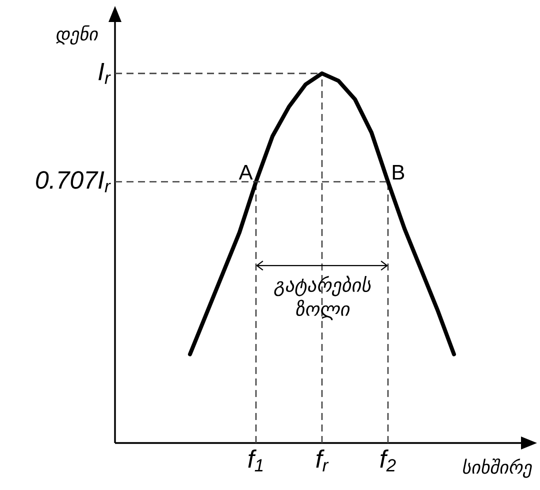 This screenshot has height=490, width=540. I want to click on annotation: B, so click(398, 172).